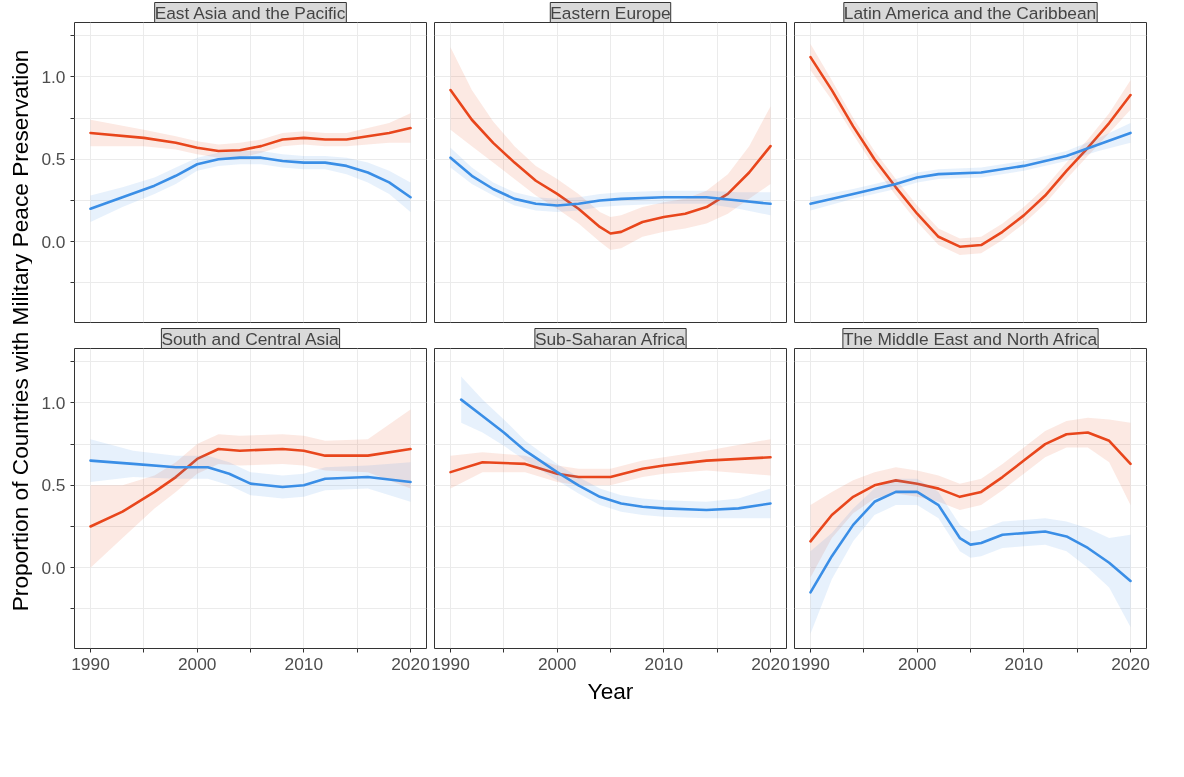 The width and height of the screenshot is (1184, 777). Describe the element at coordinates (250, 12) in the screenshot. I see `chart-title: East Asia and the Pacific` at that location.